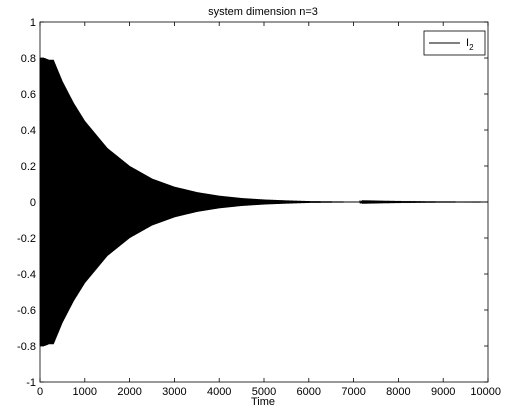 The image size is (515, 405). Describe the element at coordinates (309, 392) in the screenshot. I see `x-tick-label: 6000` at that location.